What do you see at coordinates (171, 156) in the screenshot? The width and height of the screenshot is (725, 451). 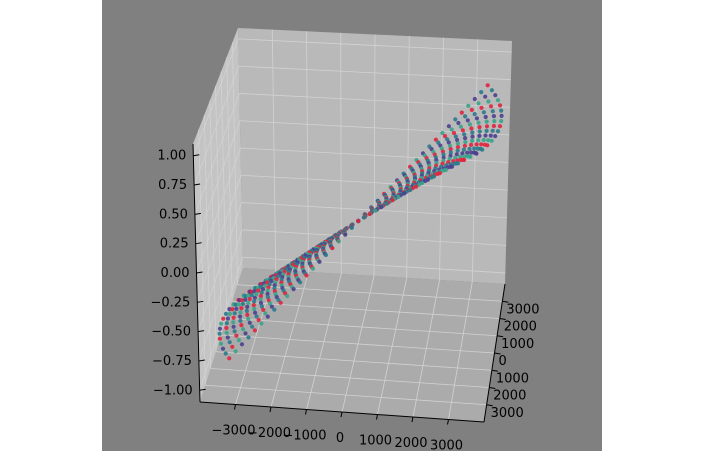 I see `z-tick-label: 1.00` at bounding box center [171, 156].